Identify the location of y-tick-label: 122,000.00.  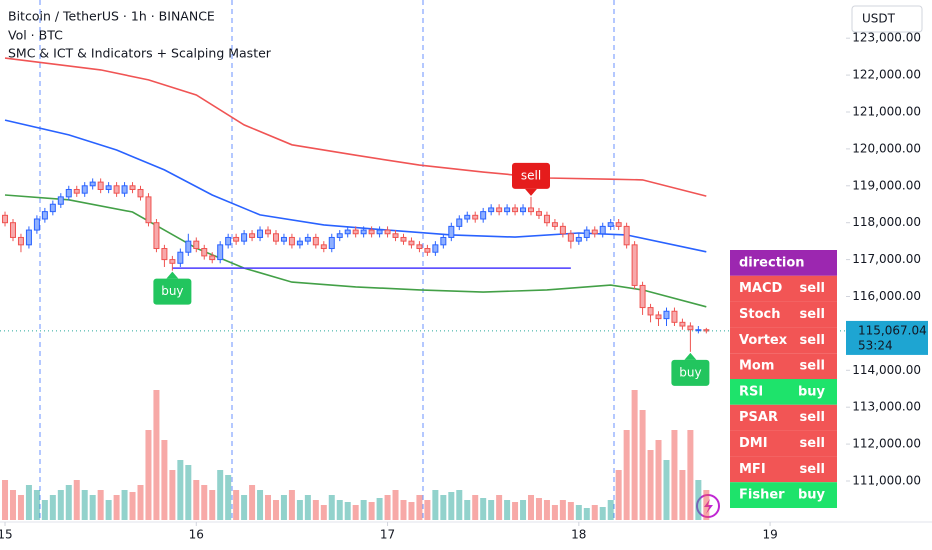
(886, 75).